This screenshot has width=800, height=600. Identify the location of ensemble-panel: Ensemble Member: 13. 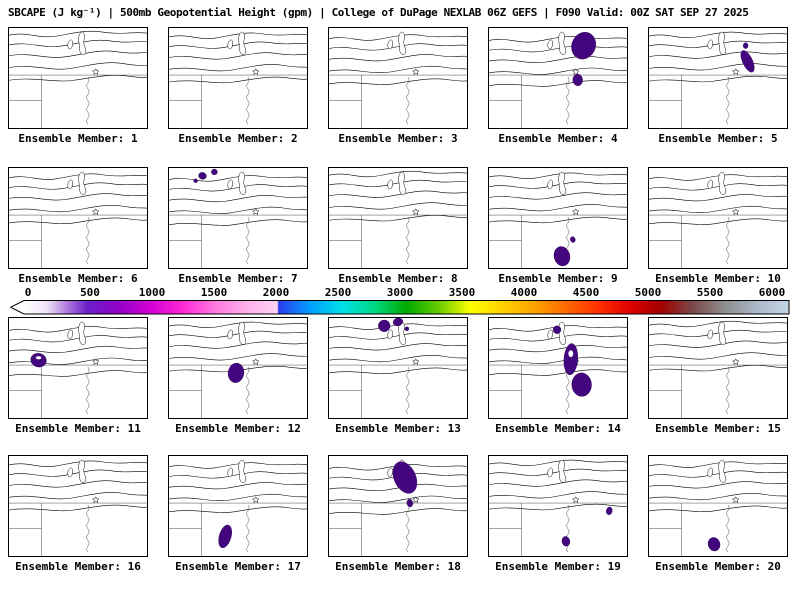
(398, 376).